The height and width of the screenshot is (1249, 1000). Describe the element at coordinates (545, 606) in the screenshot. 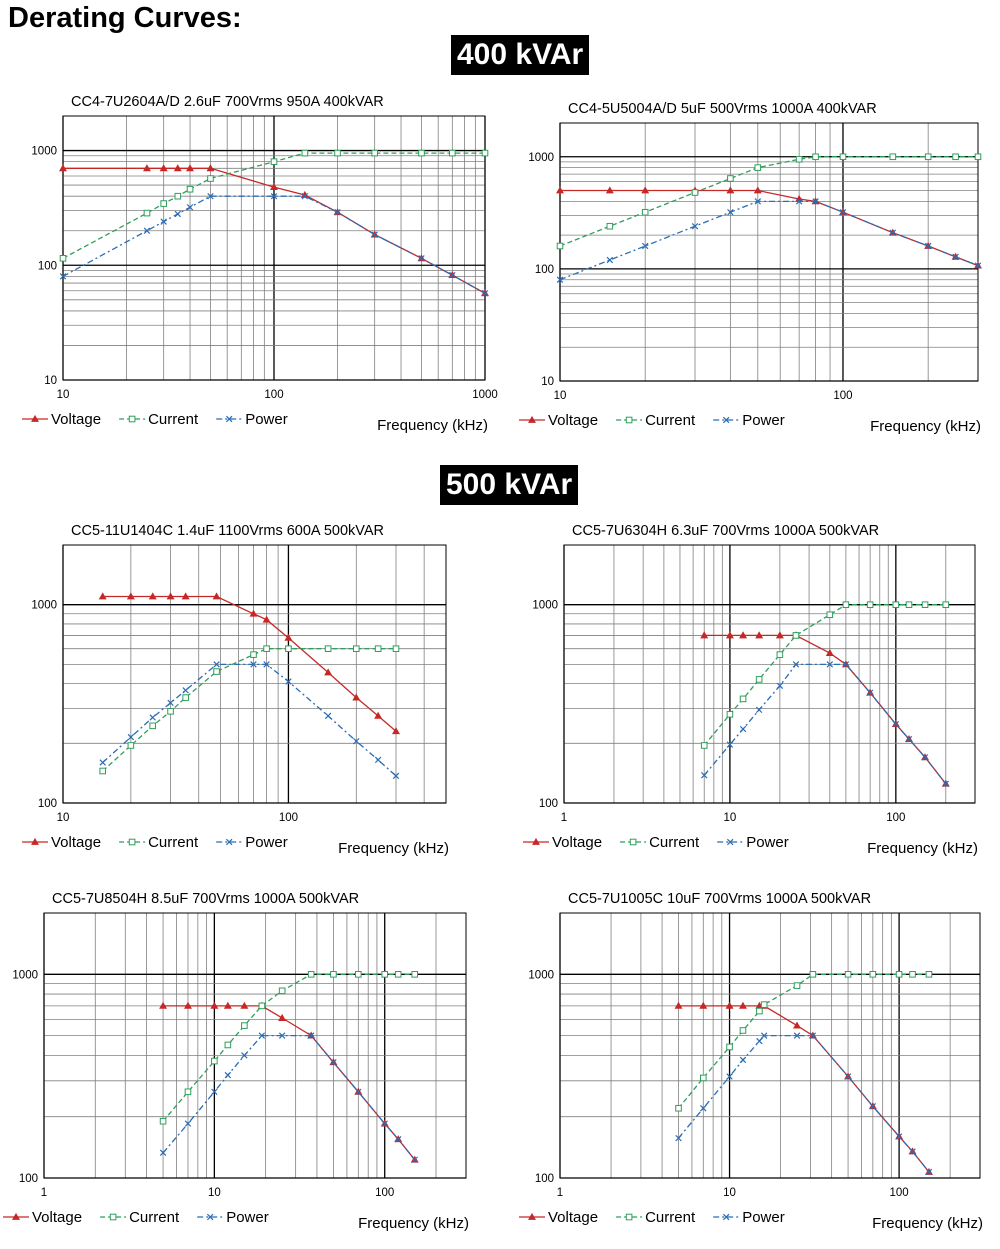

I see `y-tick-label: 1000` at that location.